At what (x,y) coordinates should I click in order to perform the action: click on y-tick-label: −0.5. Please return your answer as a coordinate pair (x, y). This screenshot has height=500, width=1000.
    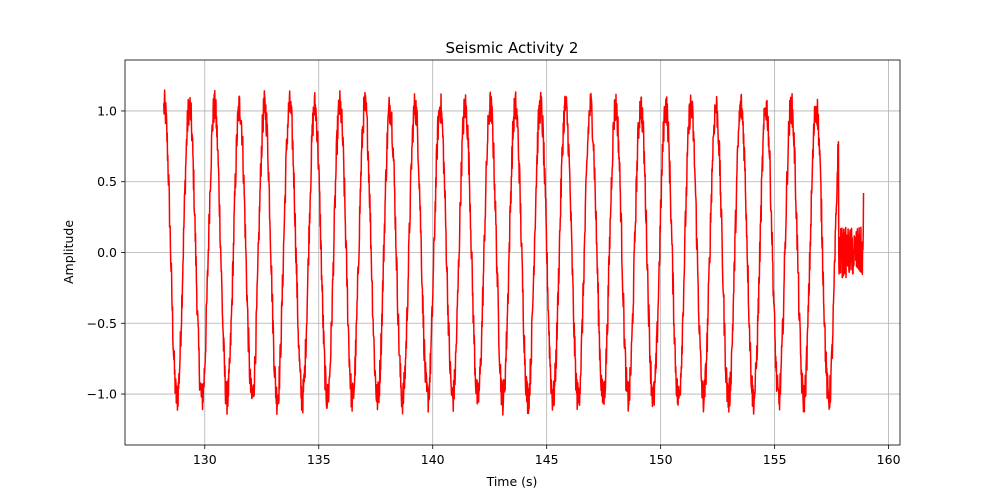
    Looking at the image, I should click on (102, 323).